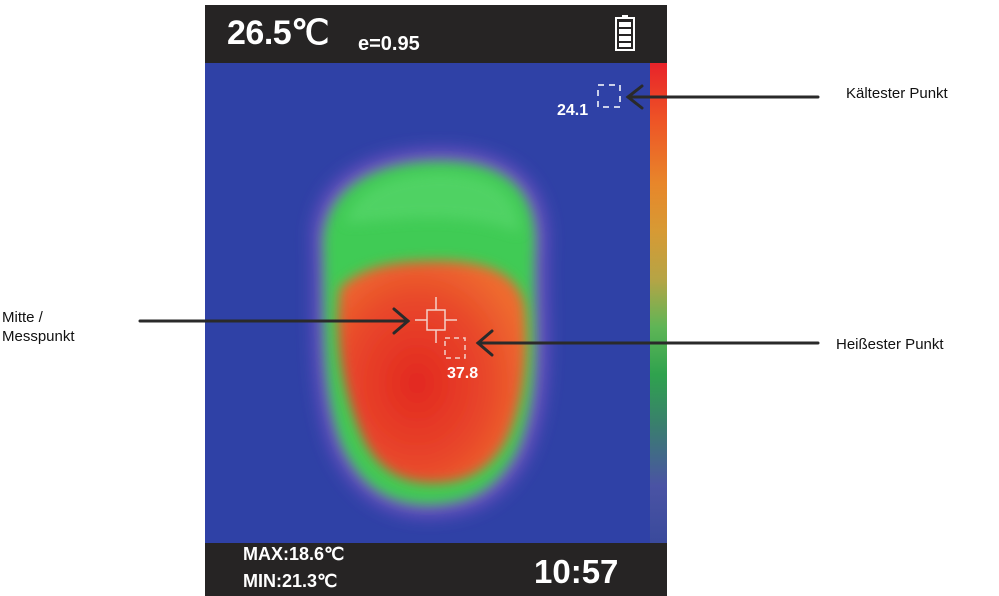 This screenshot has width=999, height=596. I want to click on screen-markers, so click(518, 221).